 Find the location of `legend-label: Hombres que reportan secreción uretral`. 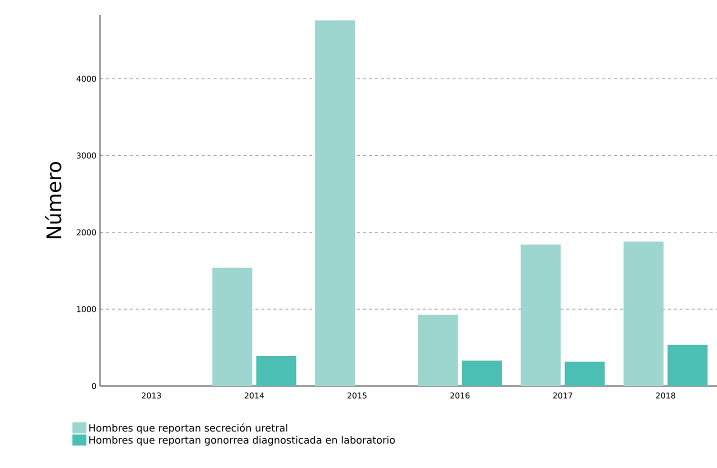

legend-label: Hombres que reportan secreción uretral is located at coordinates (188, 429).